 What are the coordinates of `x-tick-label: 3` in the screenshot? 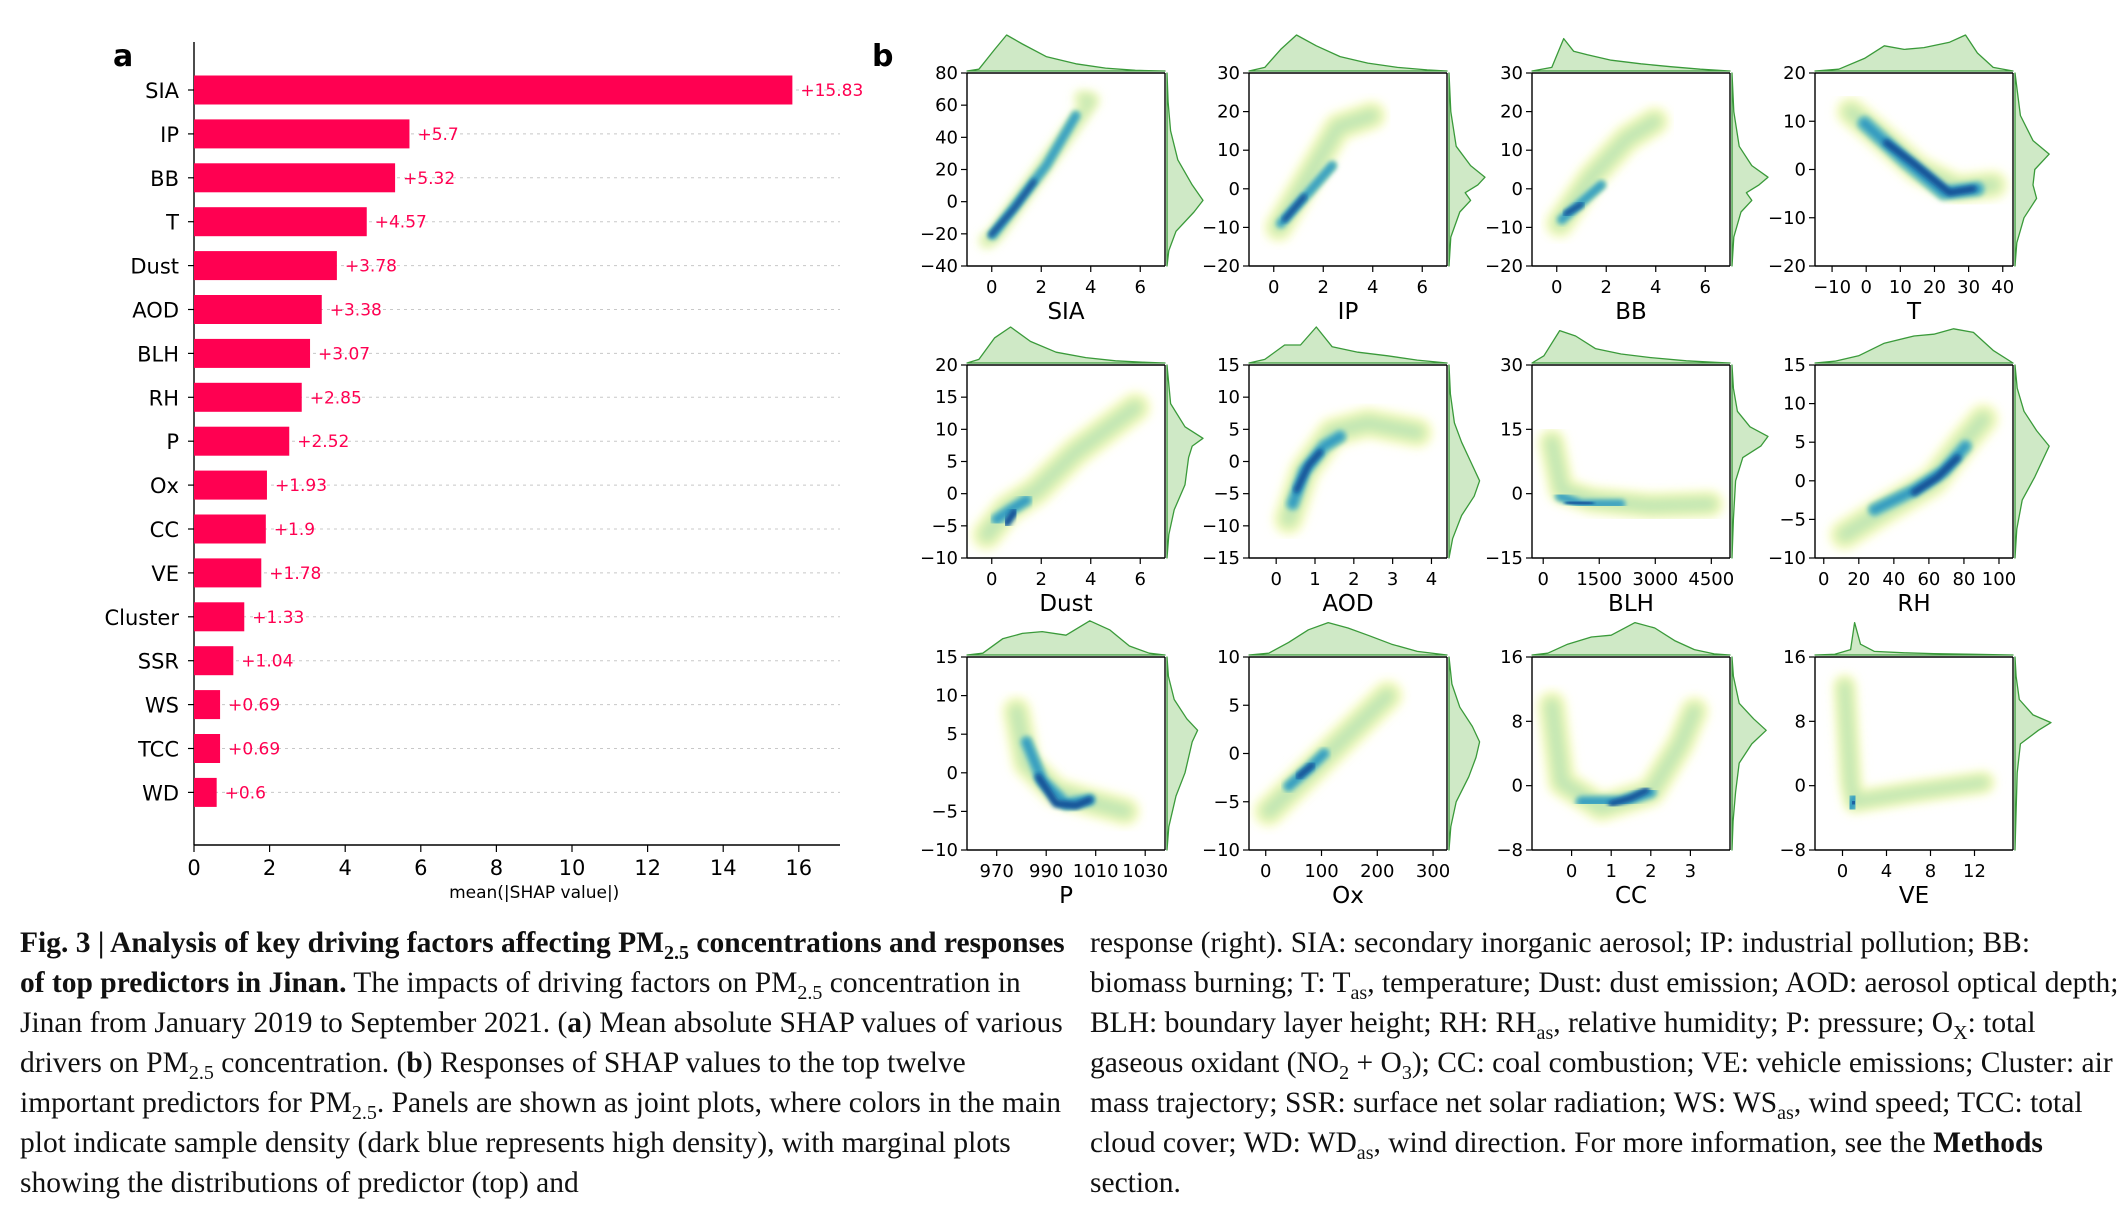 It's located at (1690, 871).